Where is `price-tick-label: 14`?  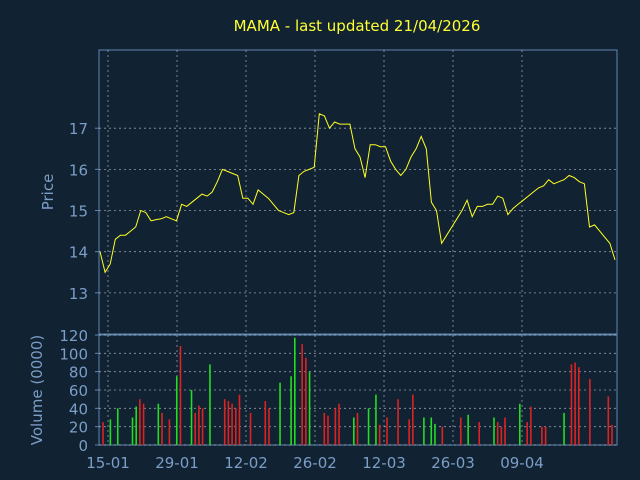 price-tick-label: 14 is located at coordinates (78, 253).